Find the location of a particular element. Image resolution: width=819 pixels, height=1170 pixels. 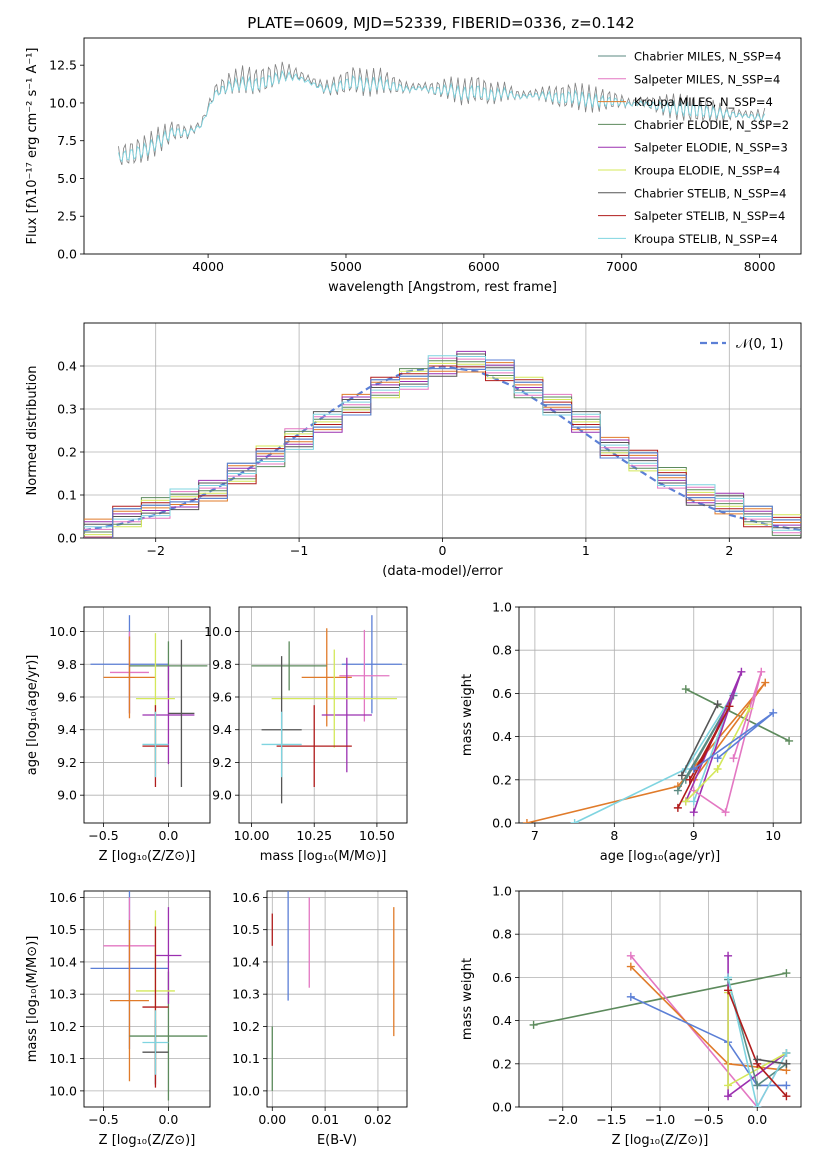

y-tick-label: 0.3 is located at coordinates (67, 409).